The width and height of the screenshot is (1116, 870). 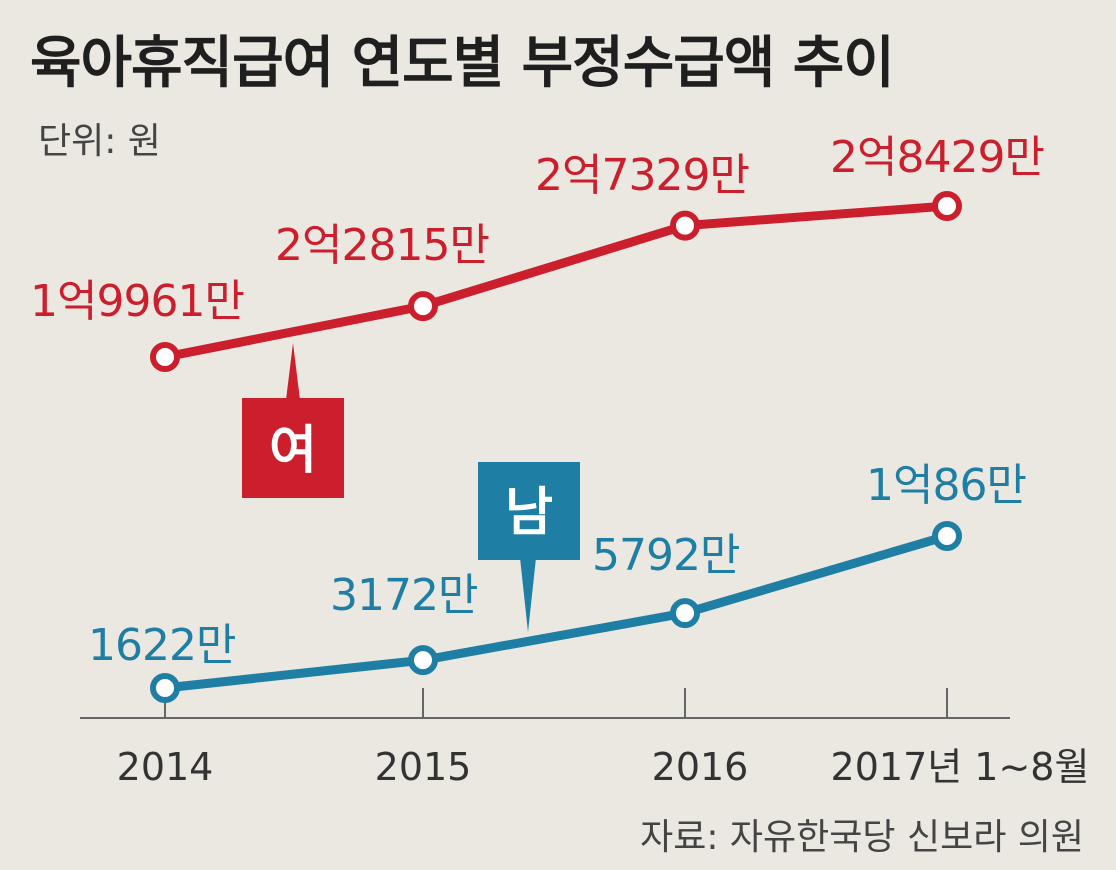 I want to click on source-note: 자료: 자유한국당 신보라 의원, so click(x=862, y=837).